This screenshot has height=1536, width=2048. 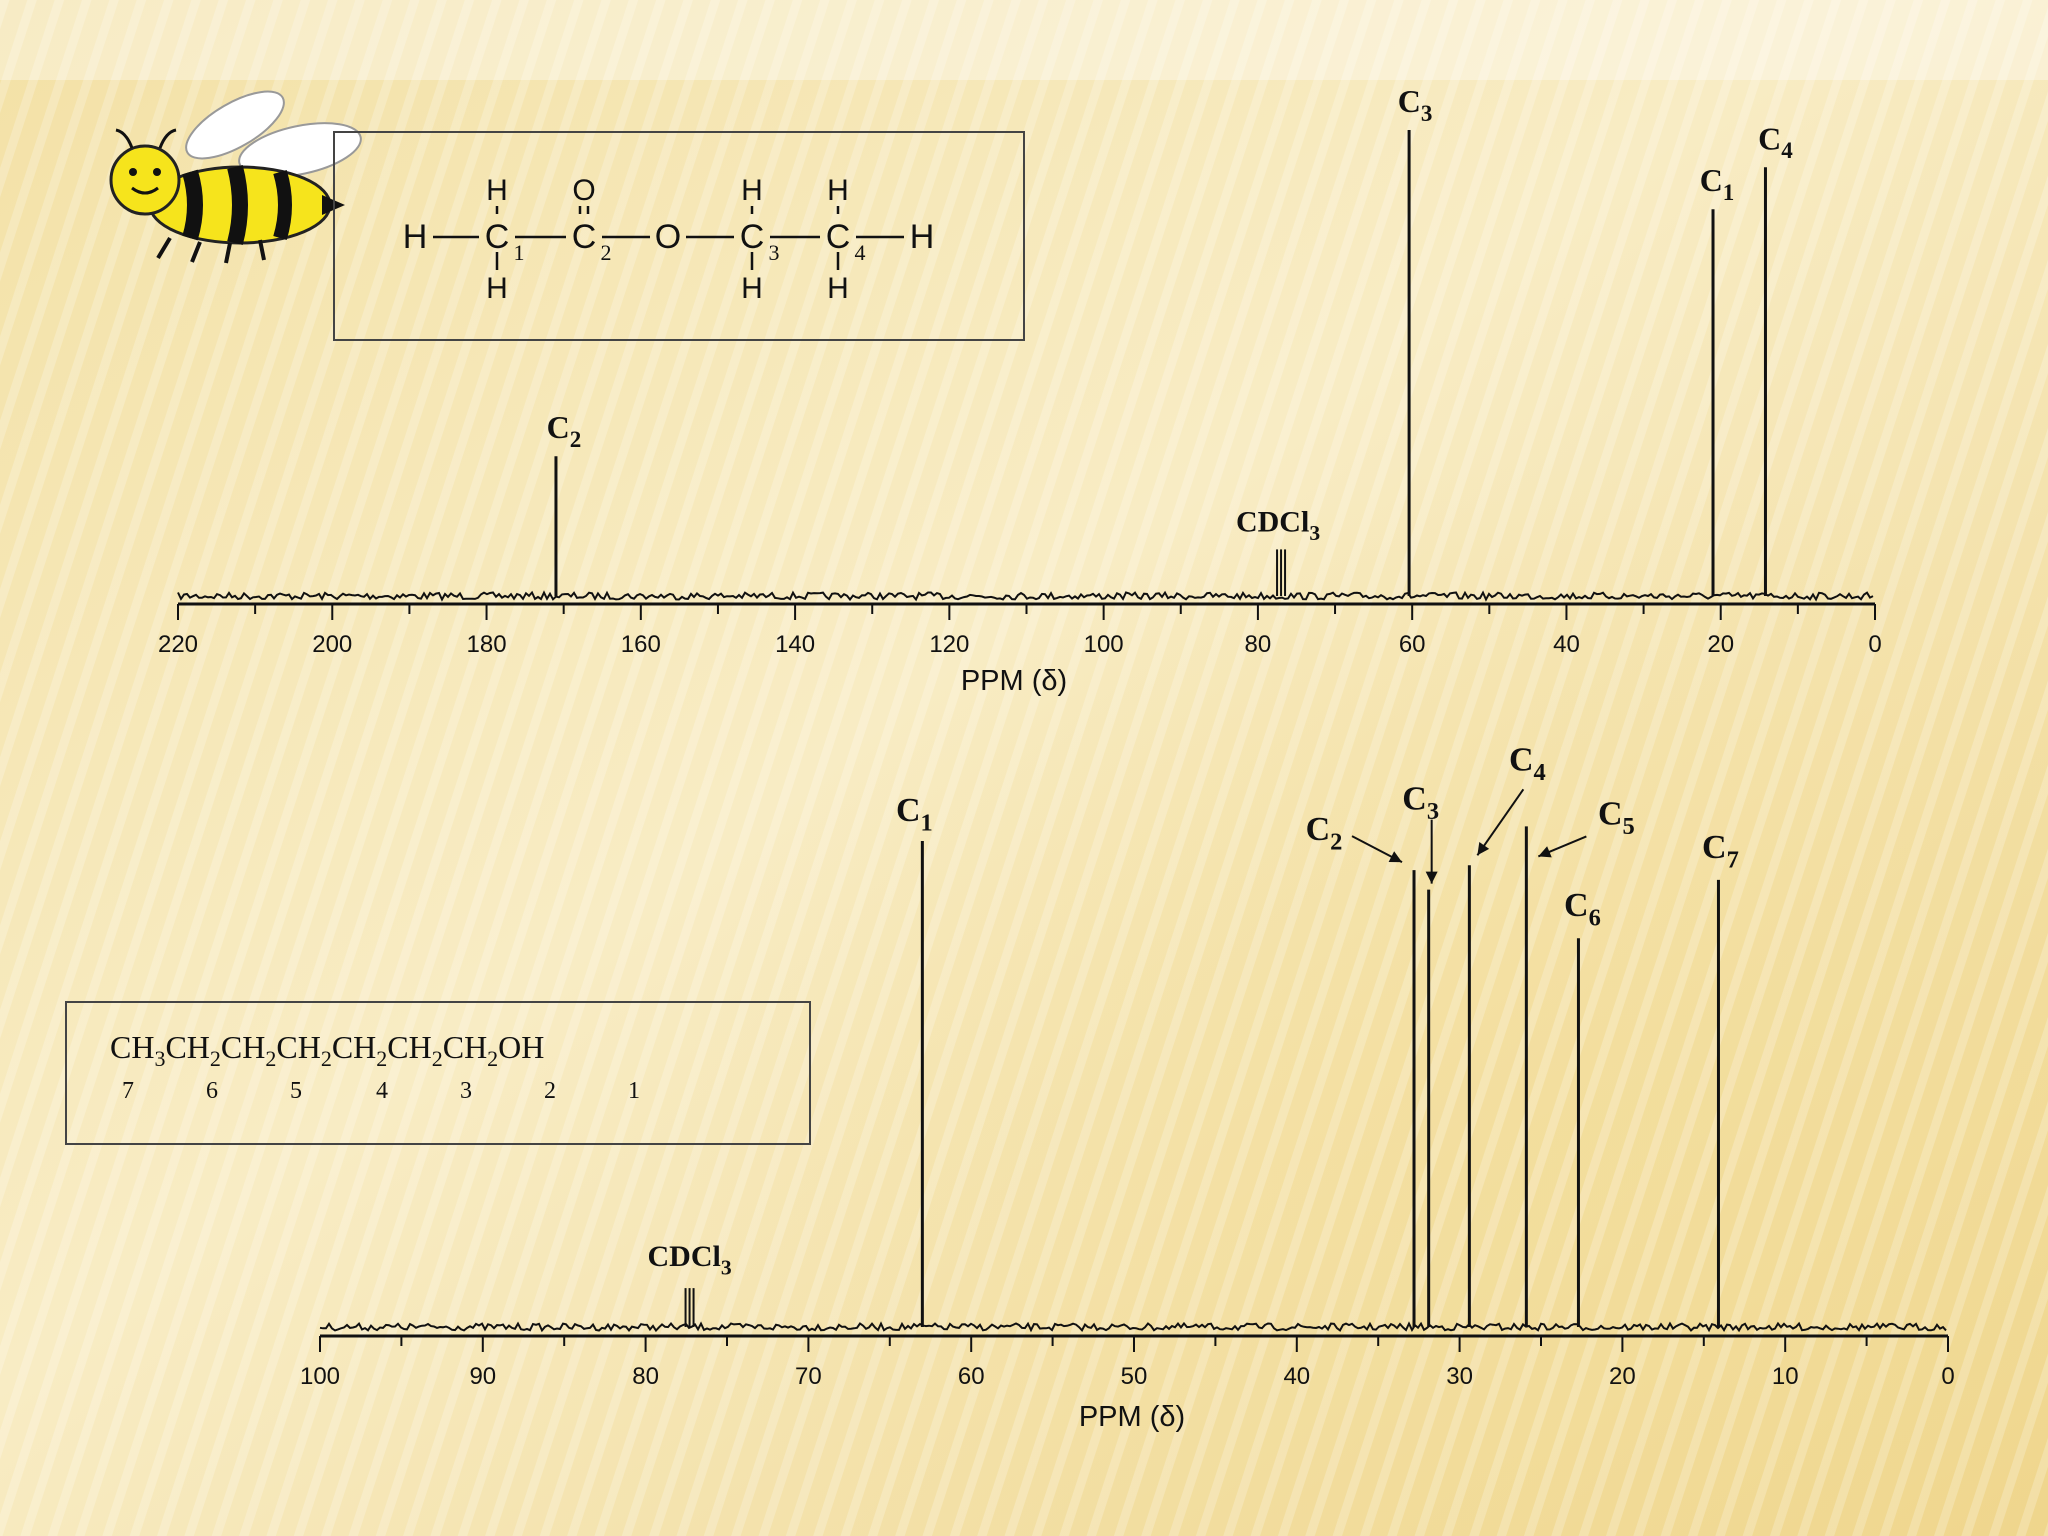 What do you see at coordinates (1720, 851) in the screenshot?
I see `peak-label-c7: C7` at bounding box center [1720, 851].